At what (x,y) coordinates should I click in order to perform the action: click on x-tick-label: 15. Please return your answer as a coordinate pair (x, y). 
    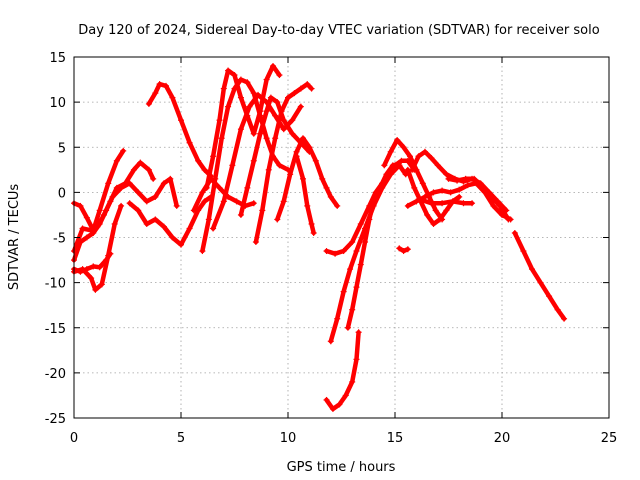
    Looking at the image, I should click on (395, 438).